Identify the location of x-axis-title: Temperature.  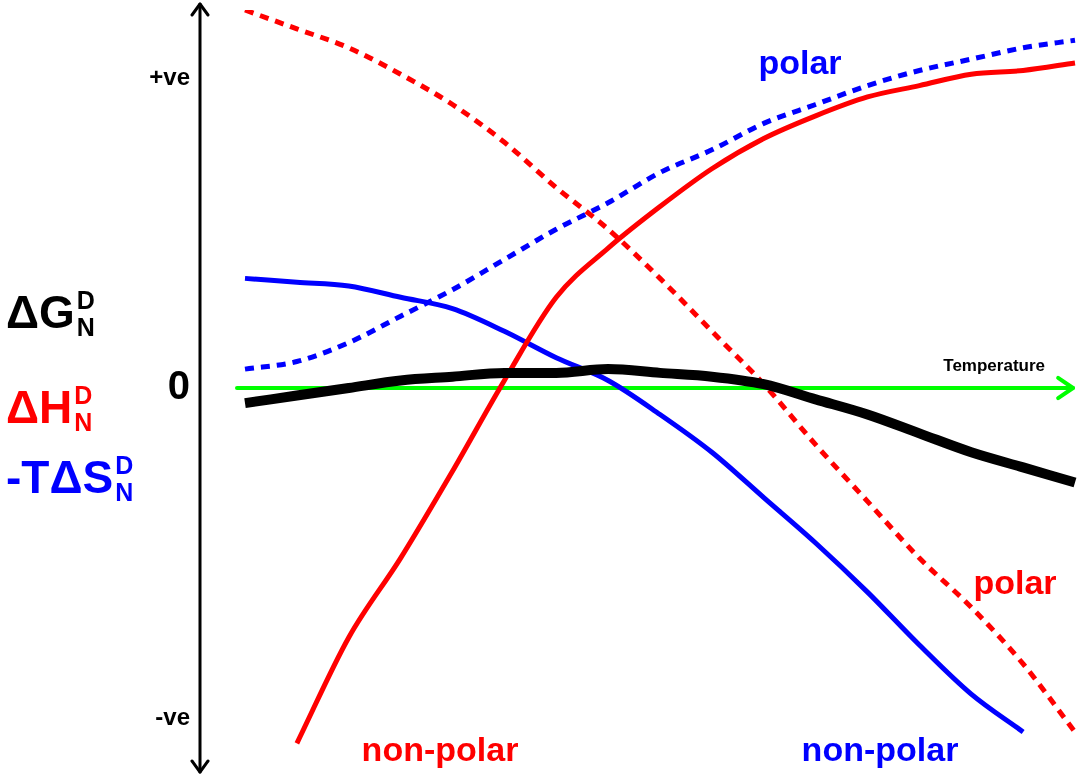
(994, 365).